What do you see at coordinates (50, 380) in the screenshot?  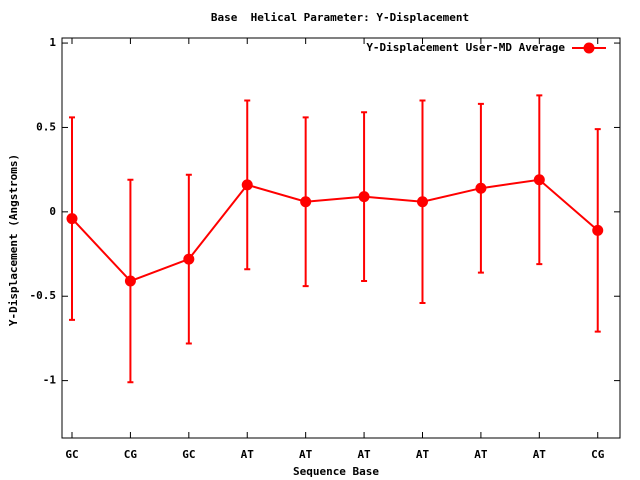 I see `y-tick-label: -1` at bounding box center [50, 380].